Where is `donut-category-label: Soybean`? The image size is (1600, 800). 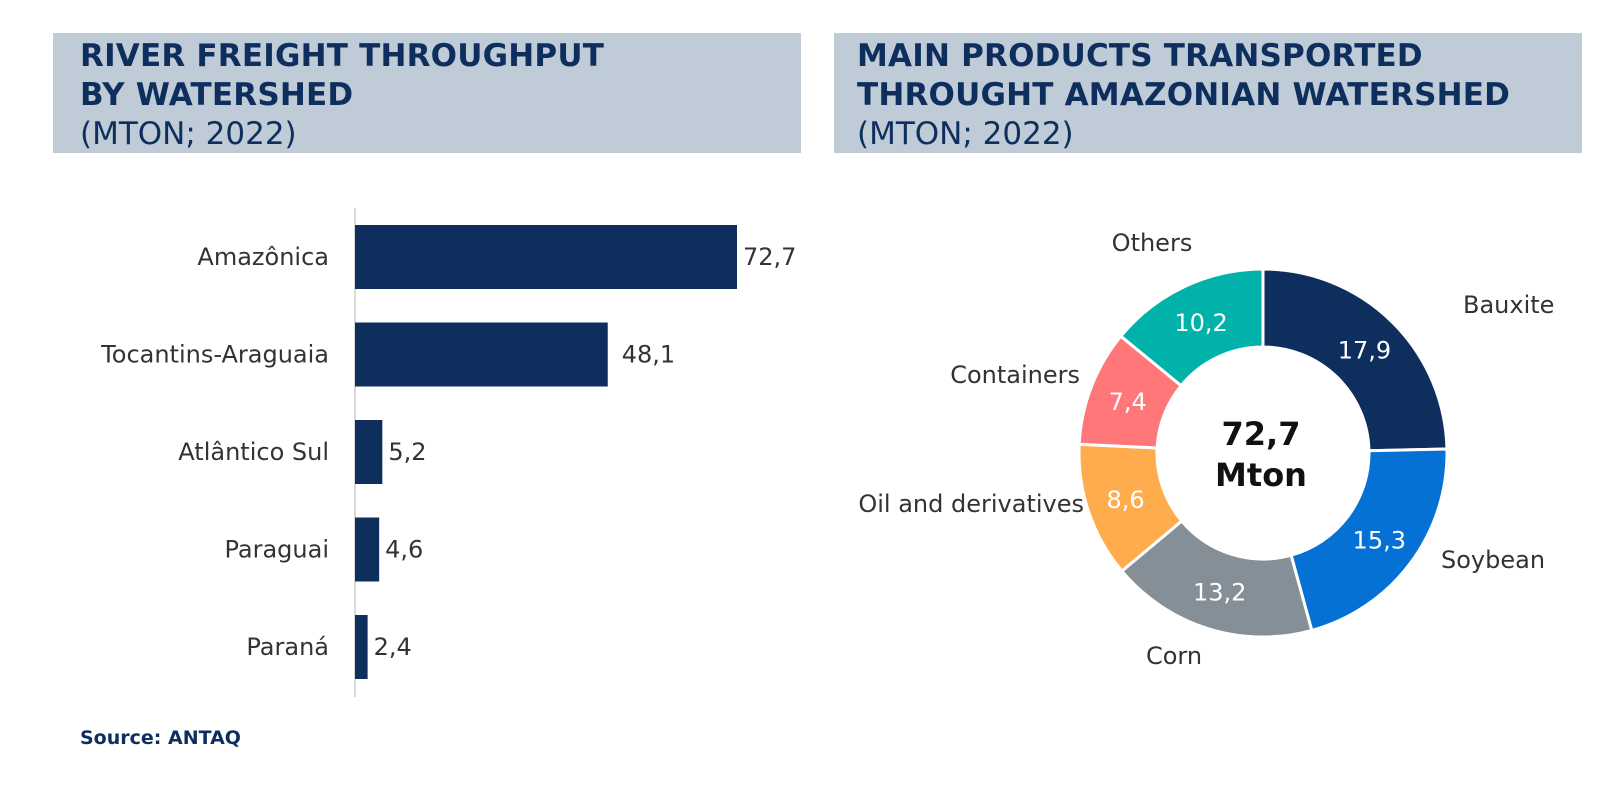 donut-category-label: Soybean is located at coordinates (1493, 560).